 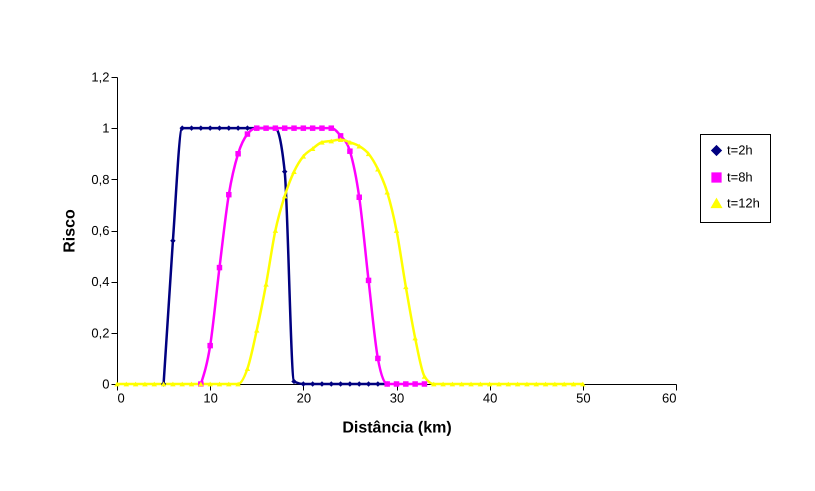 I want to click on y-tick-label: 1,2, so click(x=100, y=77).